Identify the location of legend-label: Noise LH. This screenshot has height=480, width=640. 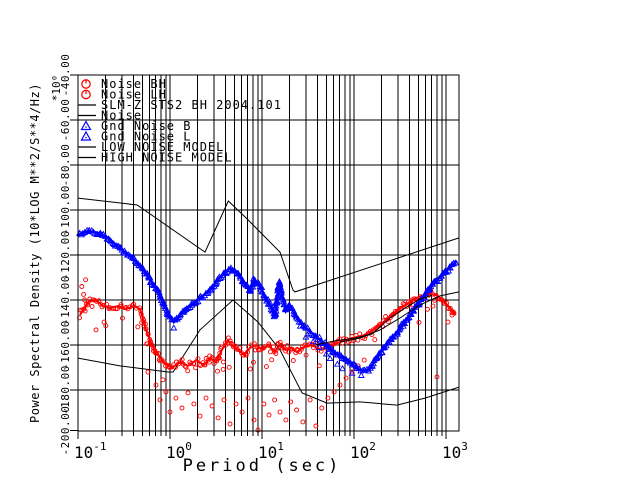
(134, 95).